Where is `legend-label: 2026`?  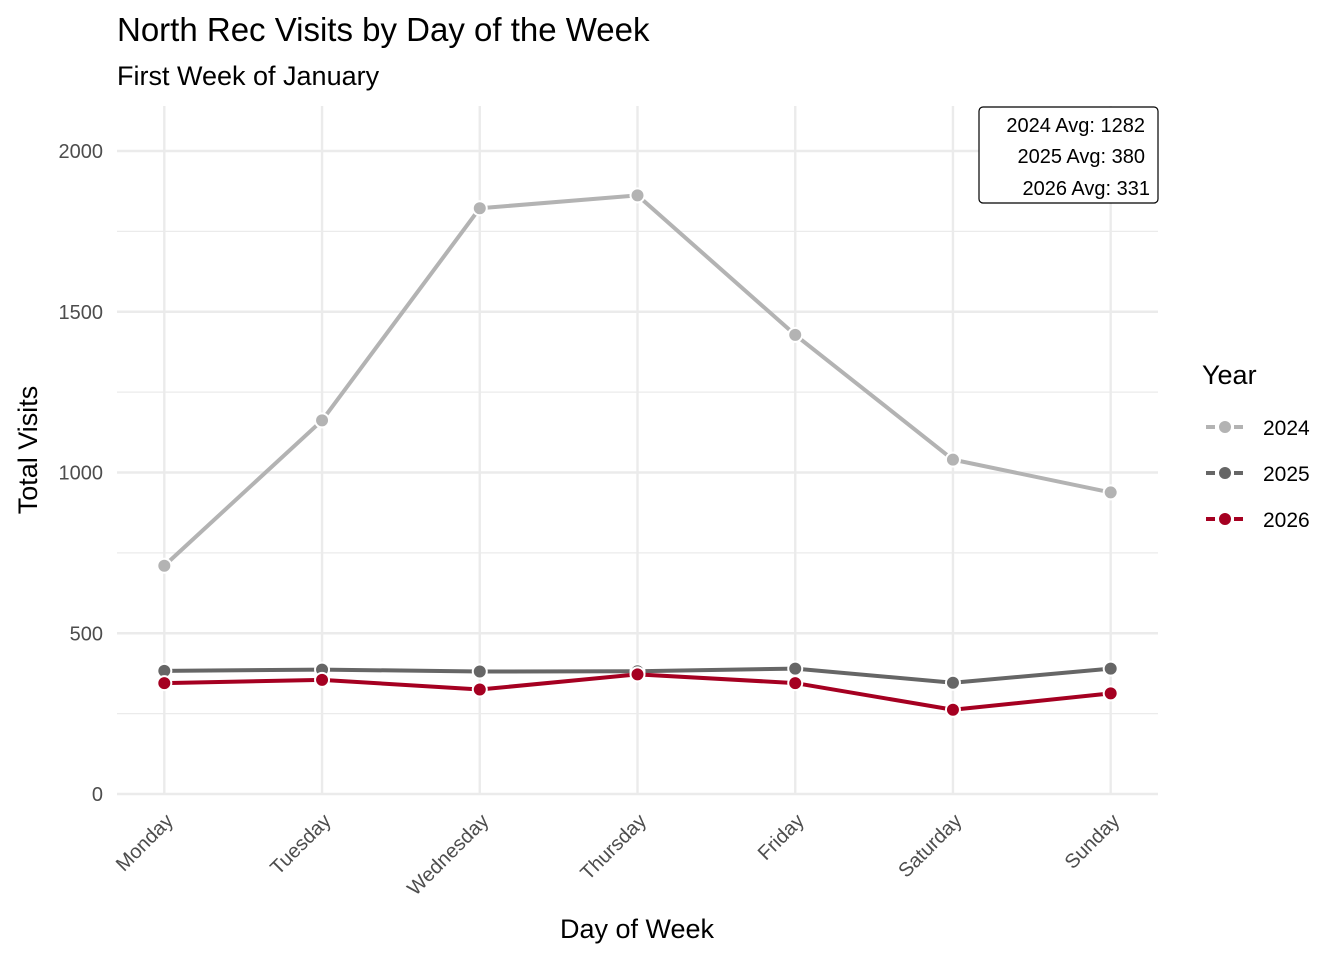 legend-label: 2026 is located at coordinates (1286, 520).